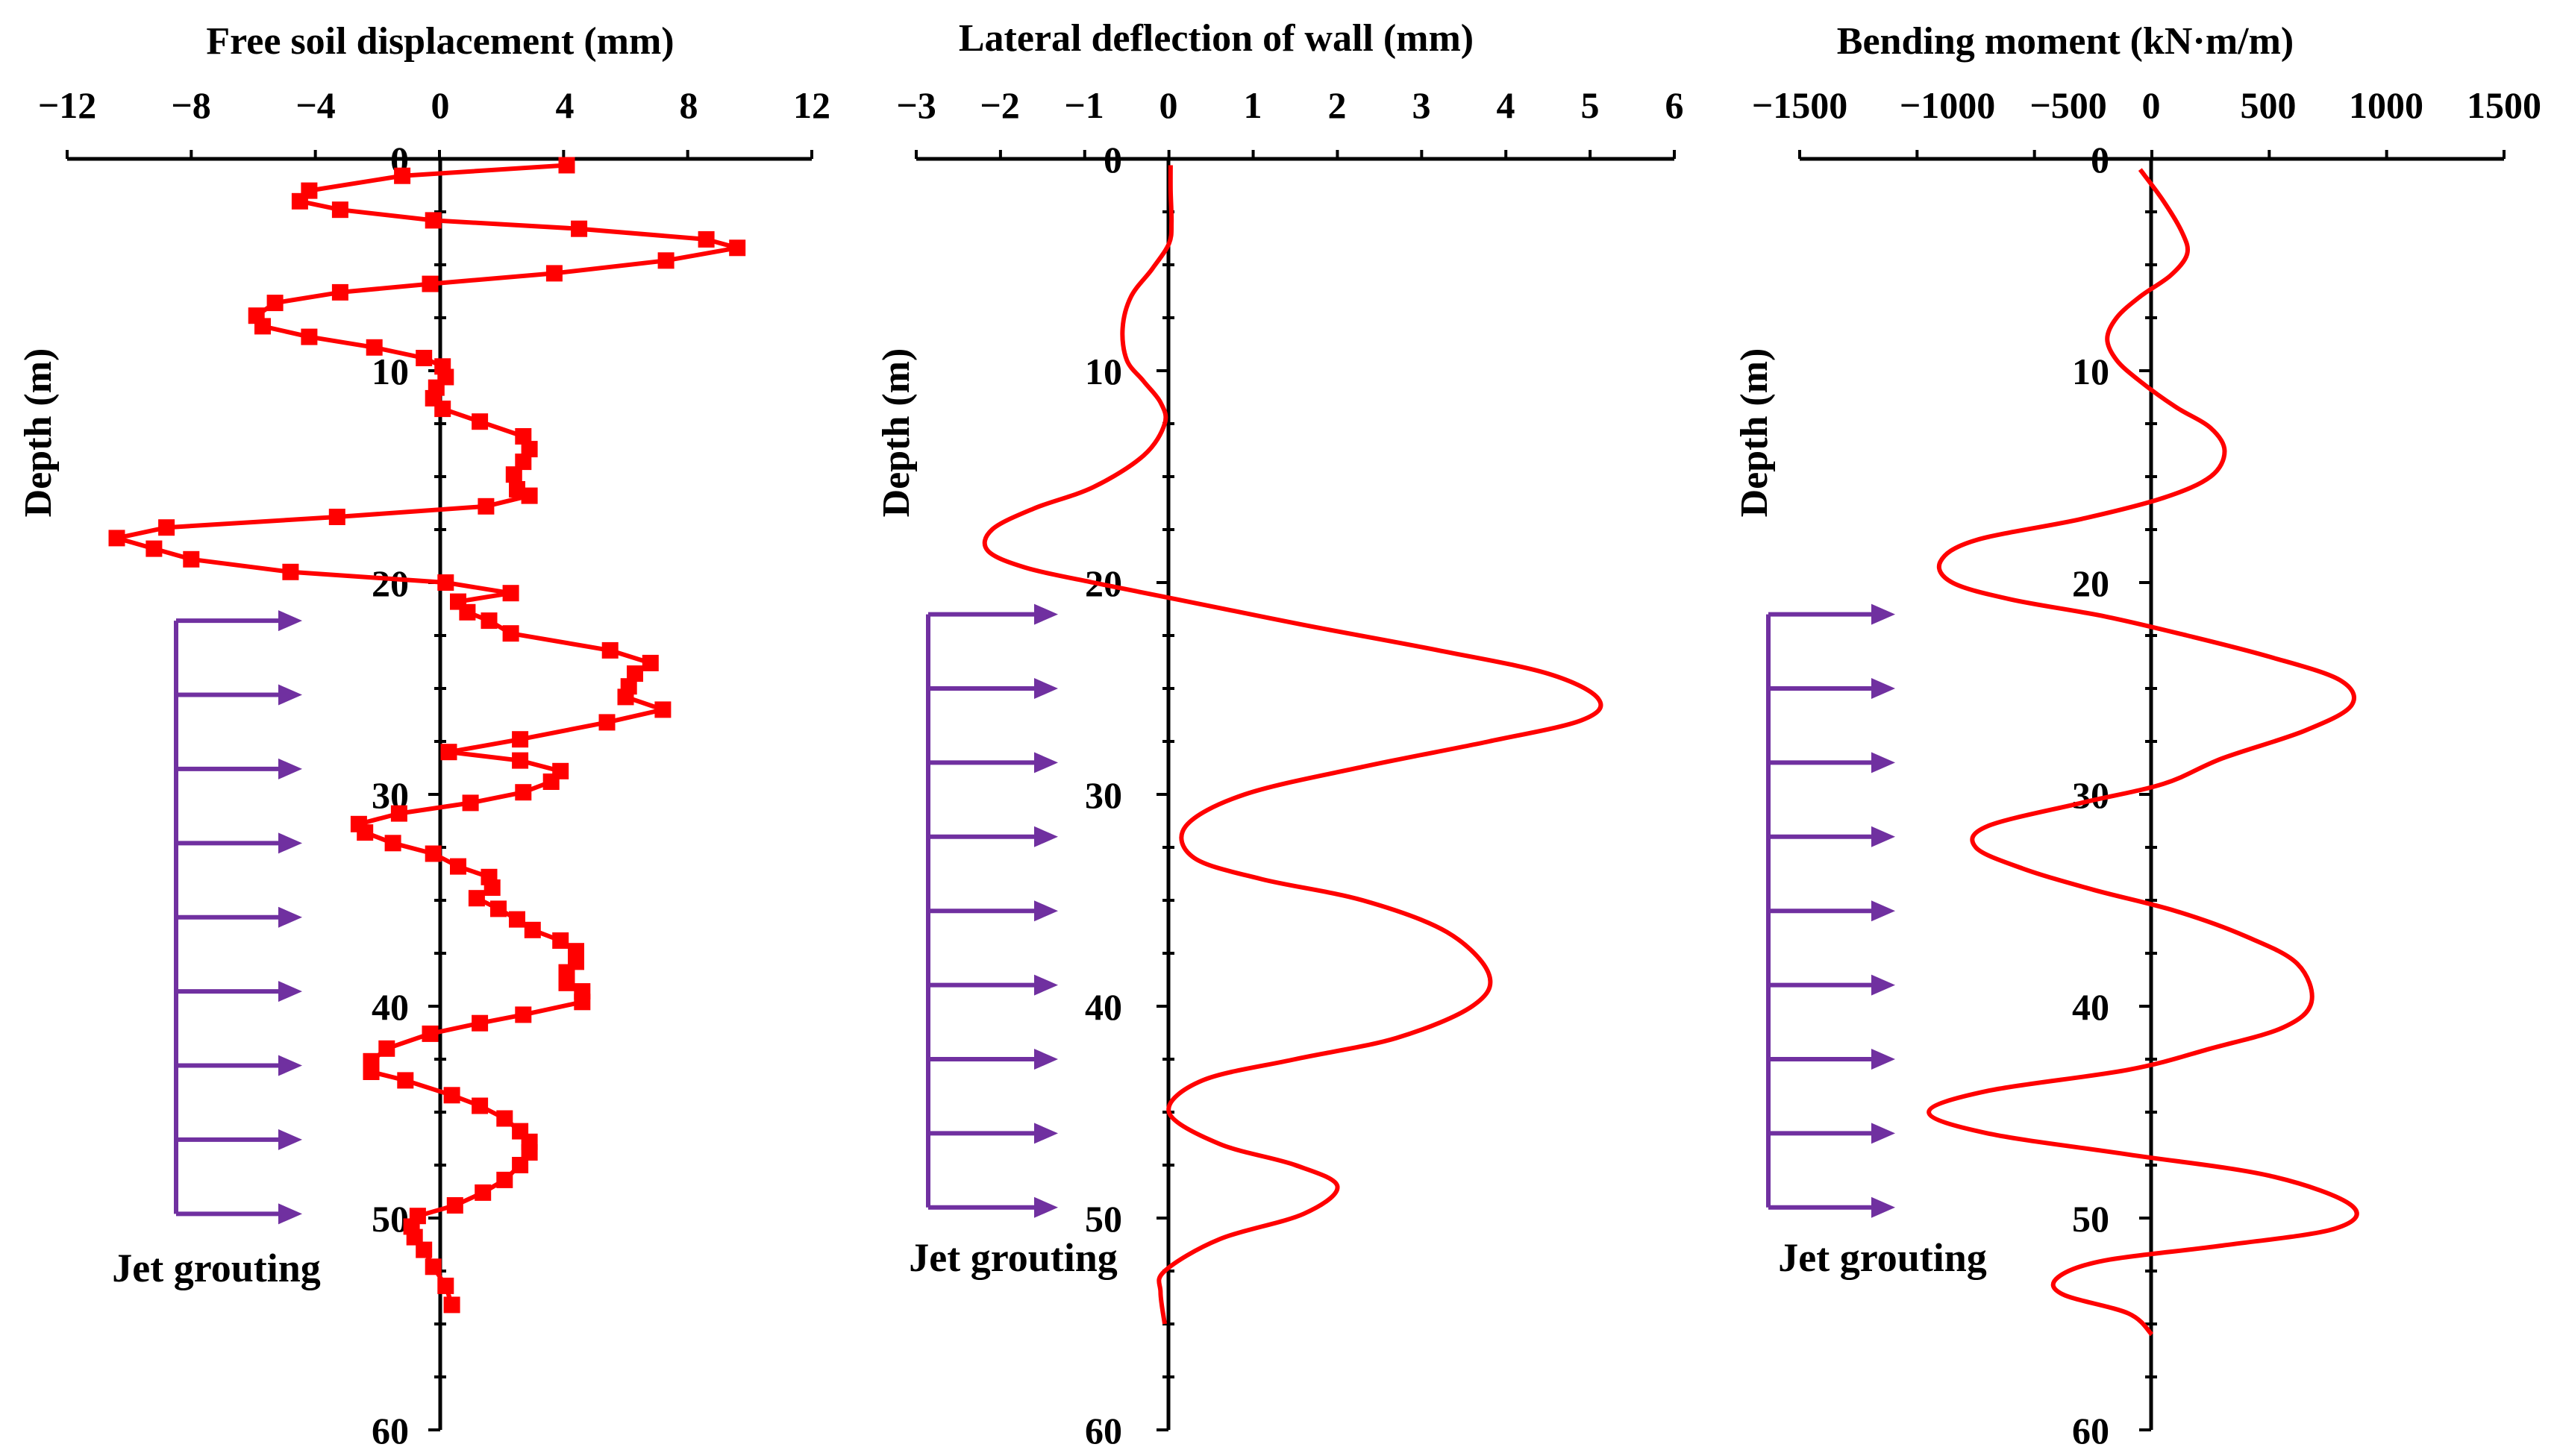  What do you see at coordinates (1421, 105) in the screenshot?
I see `x-tick-label: 3` at bounding box center [1421, 105].